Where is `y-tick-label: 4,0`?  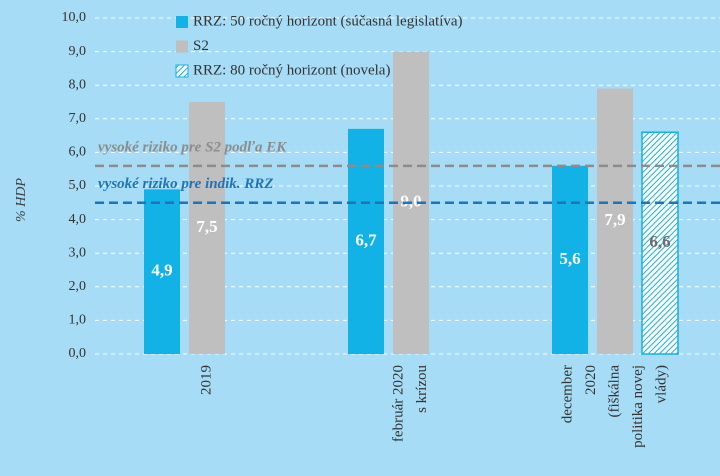
y-tick-label: 4,0 is located at coordinates (78, 219).